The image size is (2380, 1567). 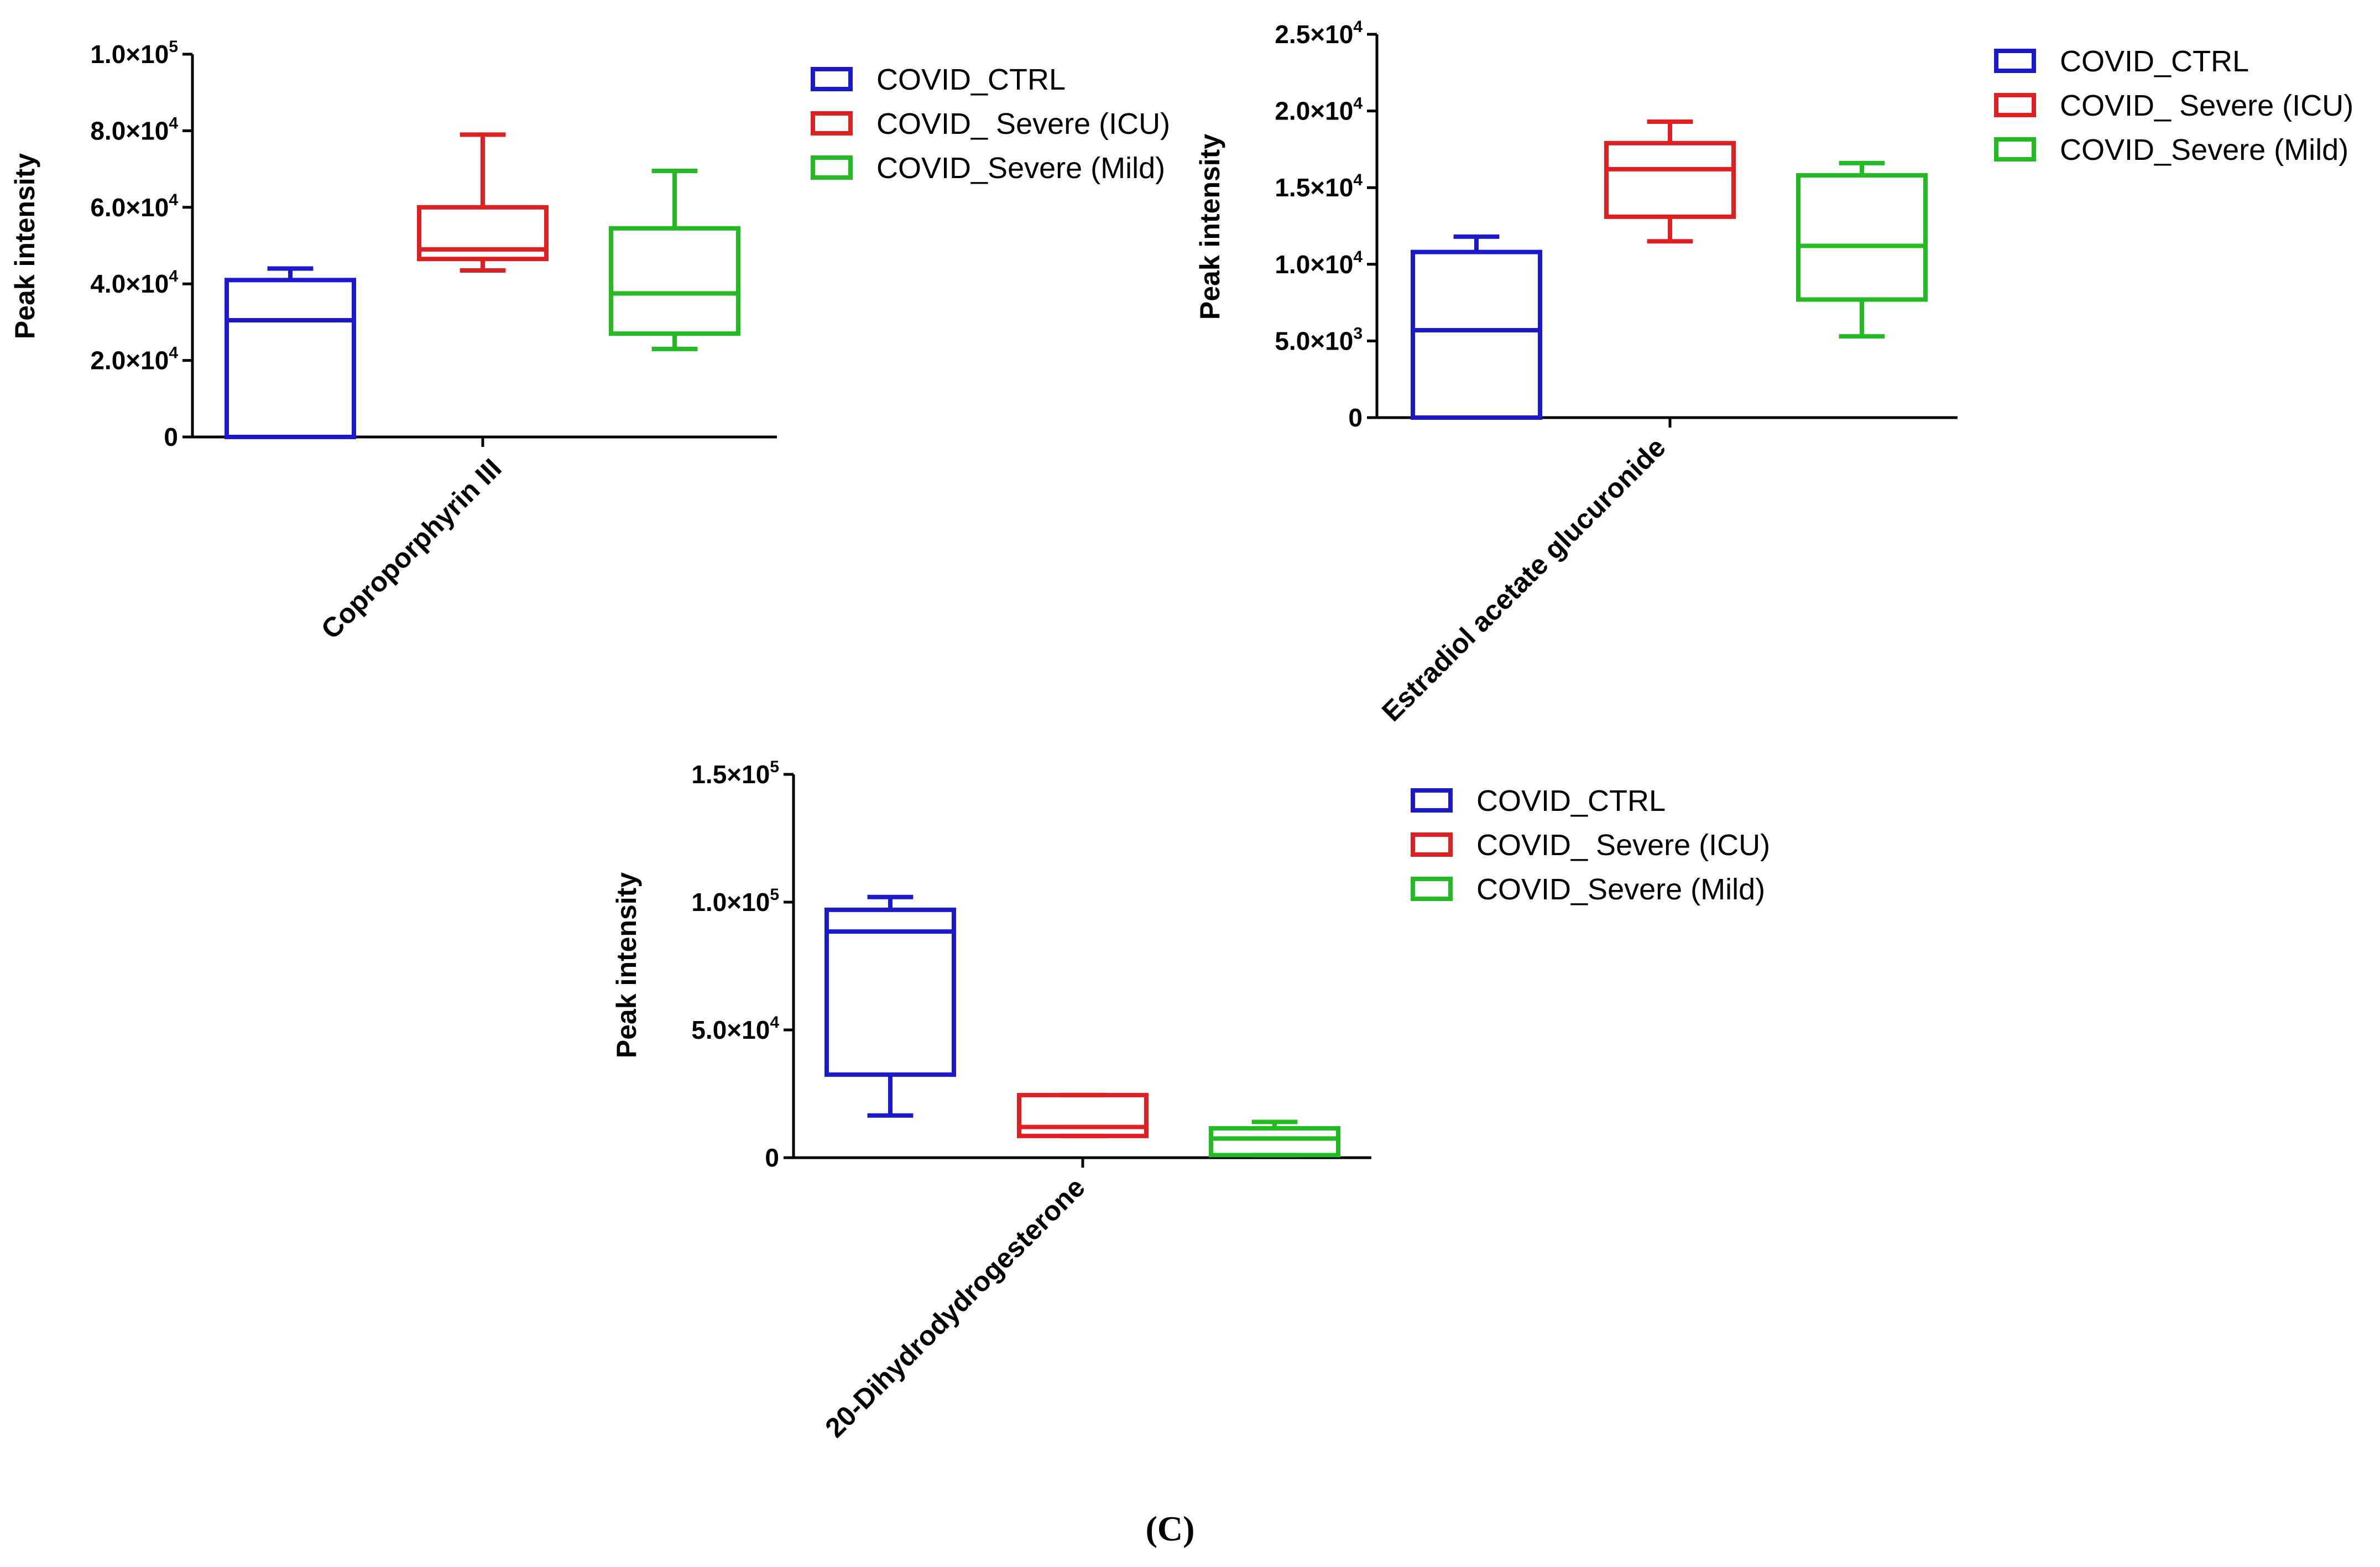 What do you see at coordinates (735, 773) in the screenshot?
I see `y-tick-label: 1.5×10⁵` at bounding box center [735, 773].